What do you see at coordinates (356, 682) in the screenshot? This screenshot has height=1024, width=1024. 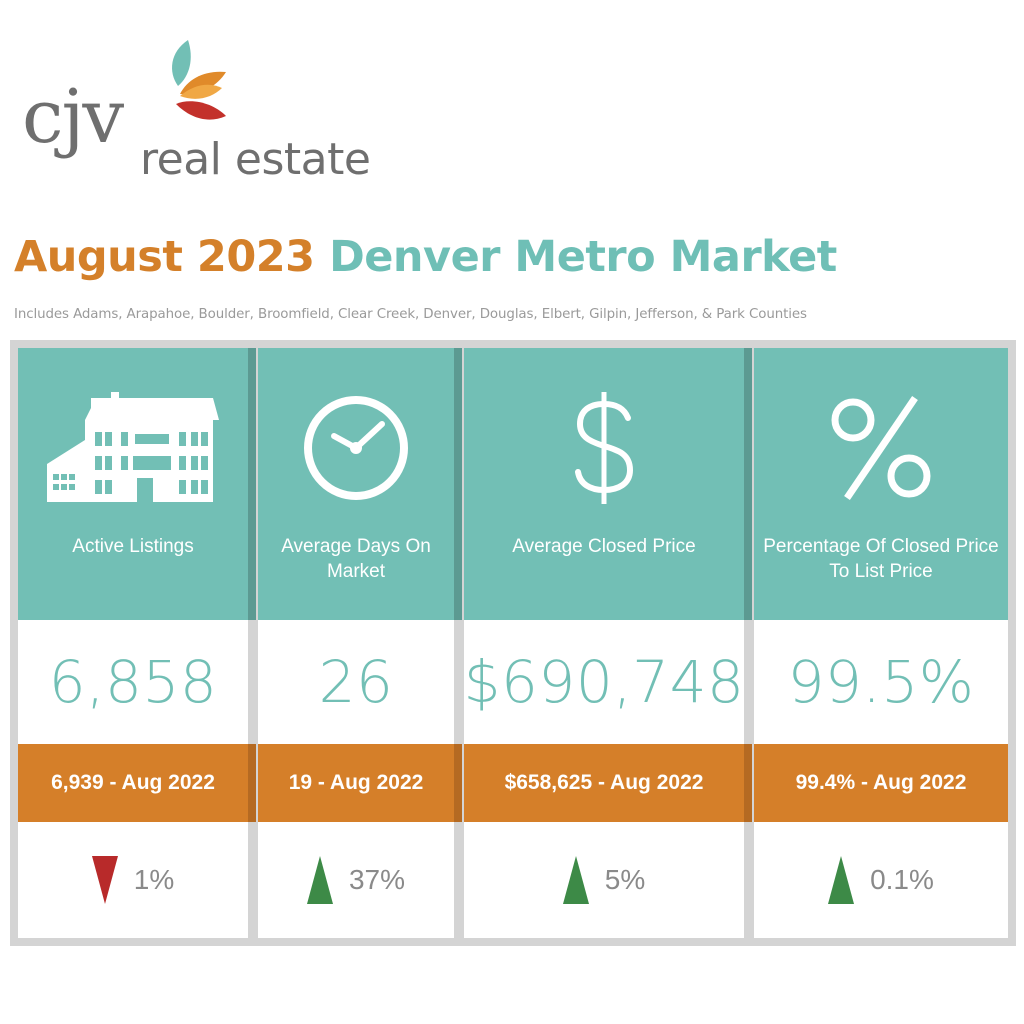 I see `metric-value: 26` at bounding box center [356, 682].